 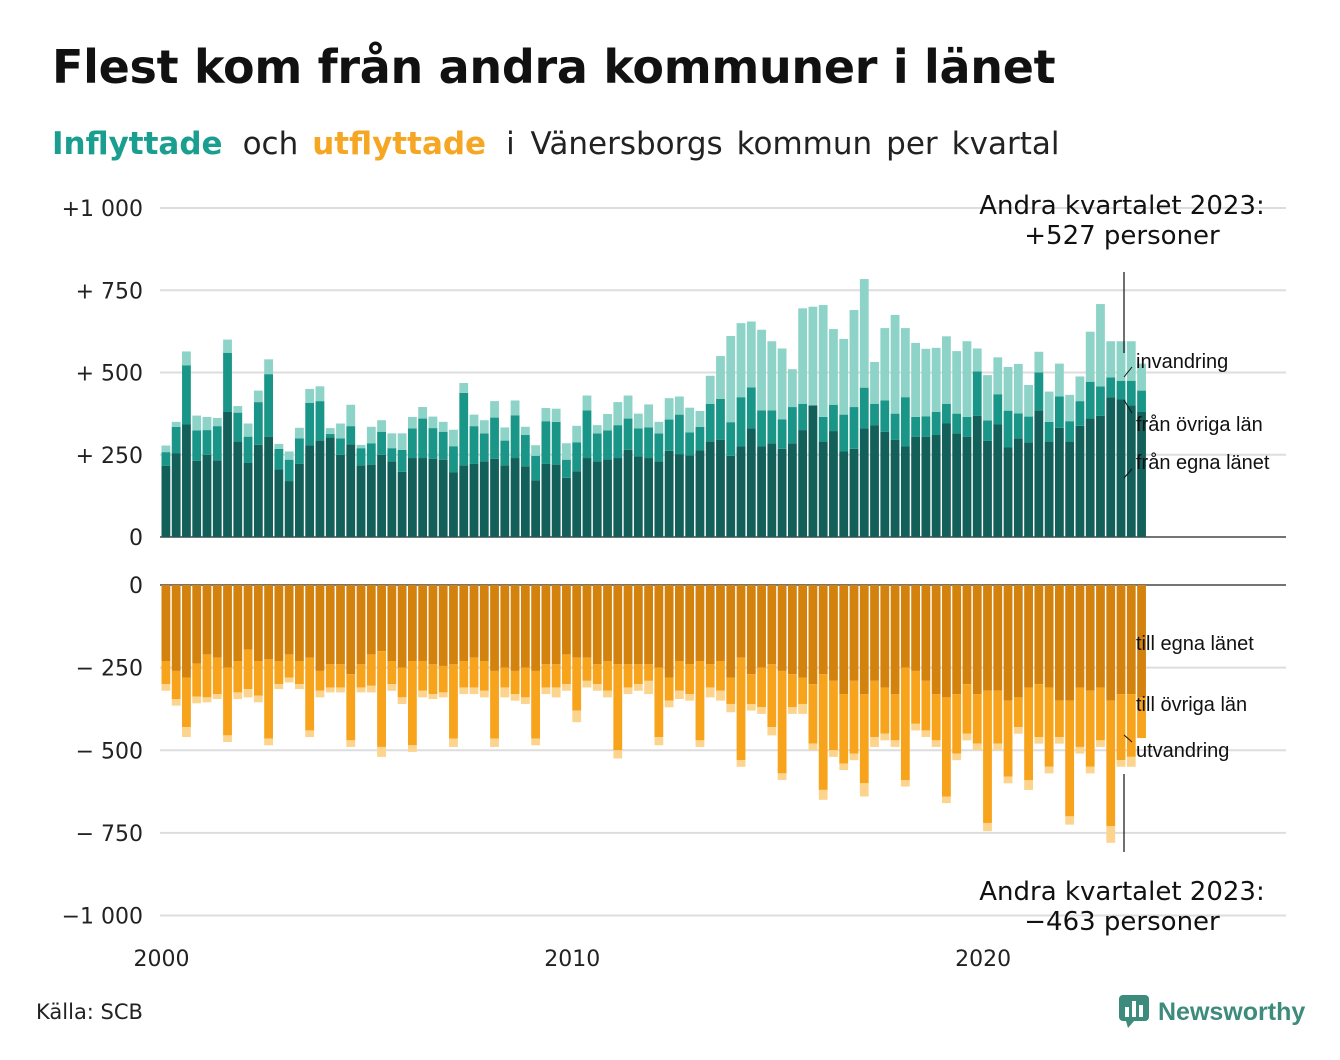 What do you see at coordinates (137, 144) in the screenshot?
I see `subtitle-inflow-word: Inflyttade` at bounding box center [137, 144].